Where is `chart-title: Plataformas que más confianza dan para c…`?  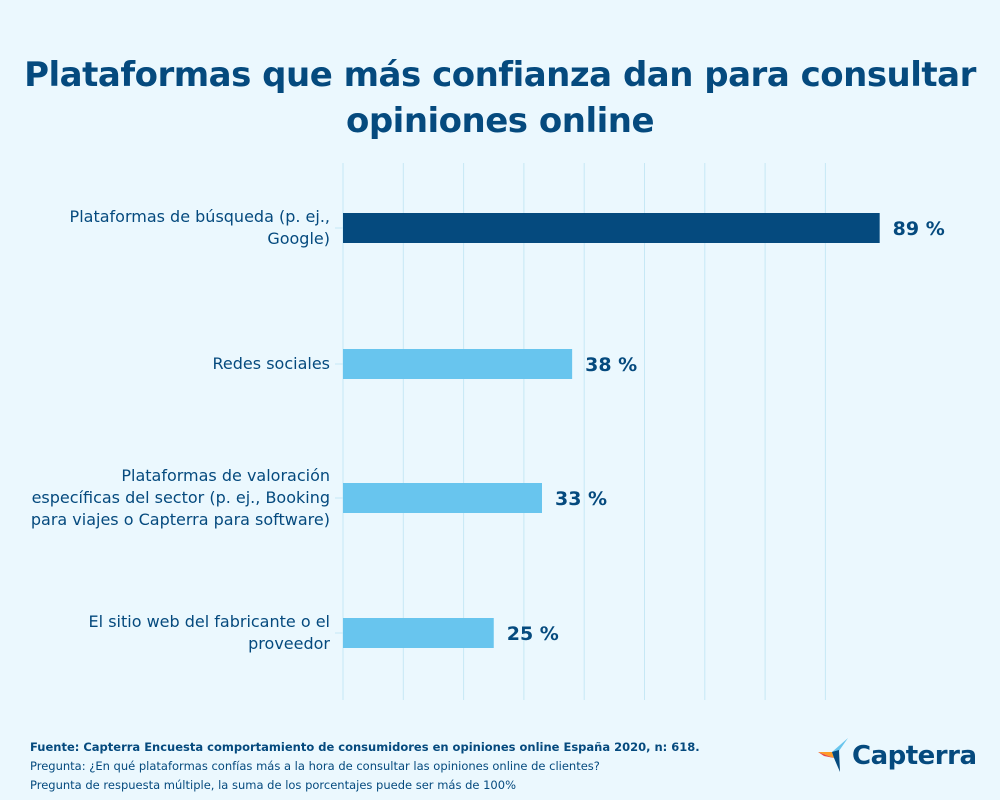 chart-title: Plataformas que más confianza dan para c… is located at coordinates (500, 98).